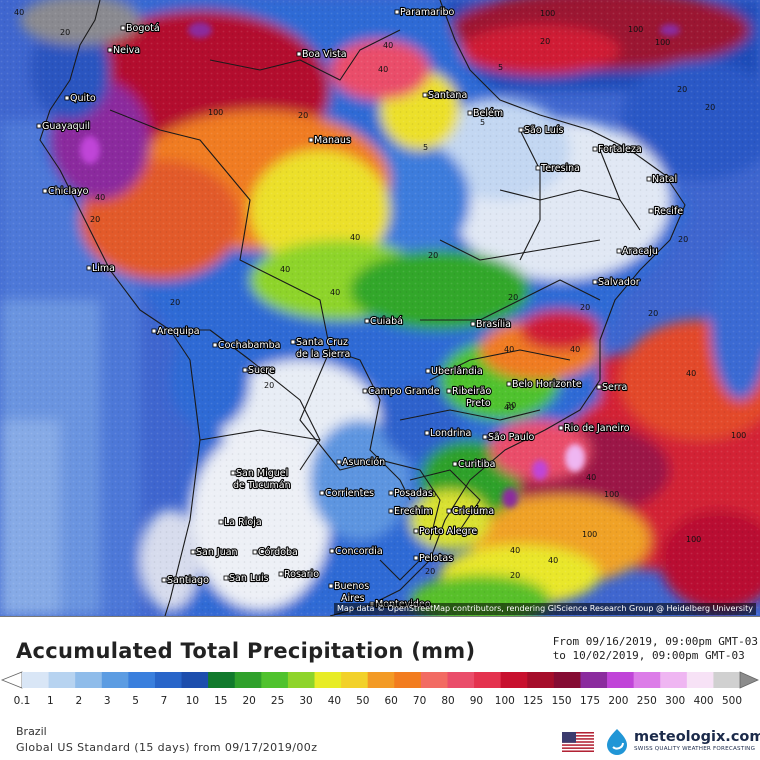  Describe the element at coordinates (217, 552) in the screenshot. I see `city-label: San Juan` at that location.